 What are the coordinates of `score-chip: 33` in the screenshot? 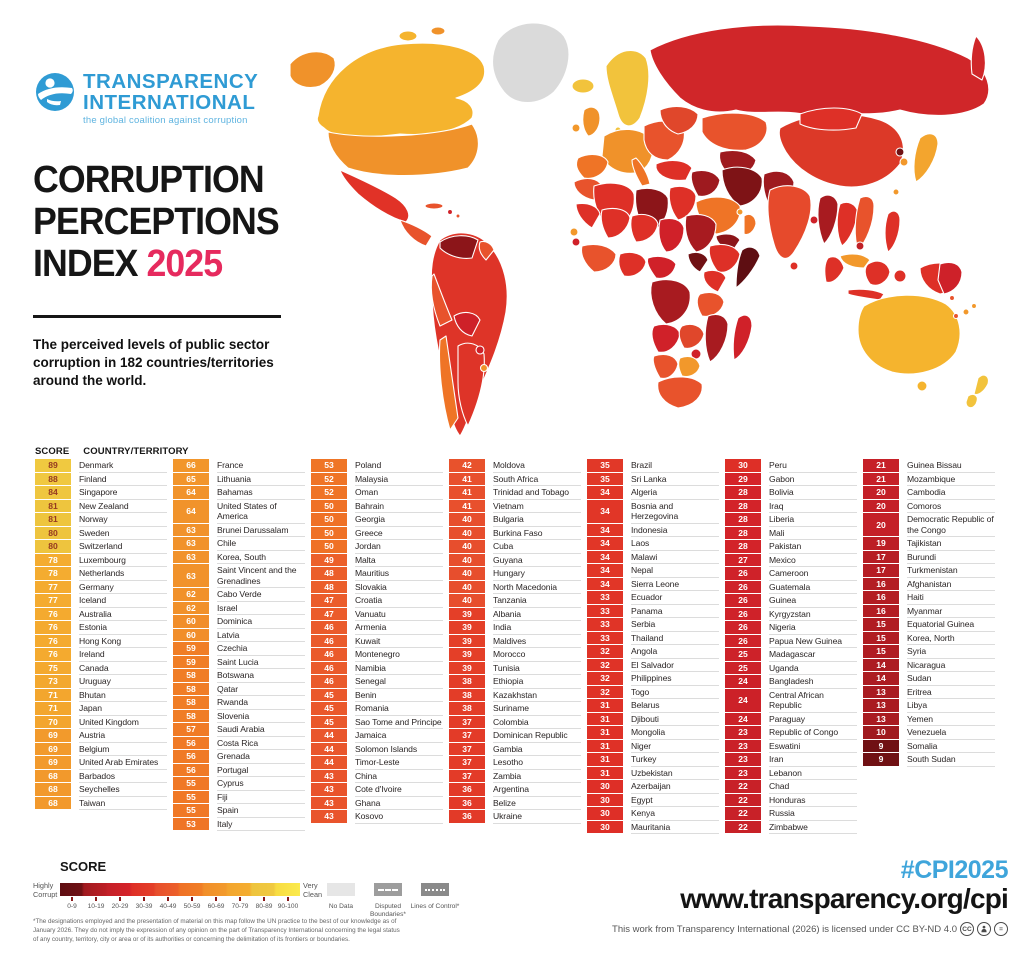 It's located at (605, 597).